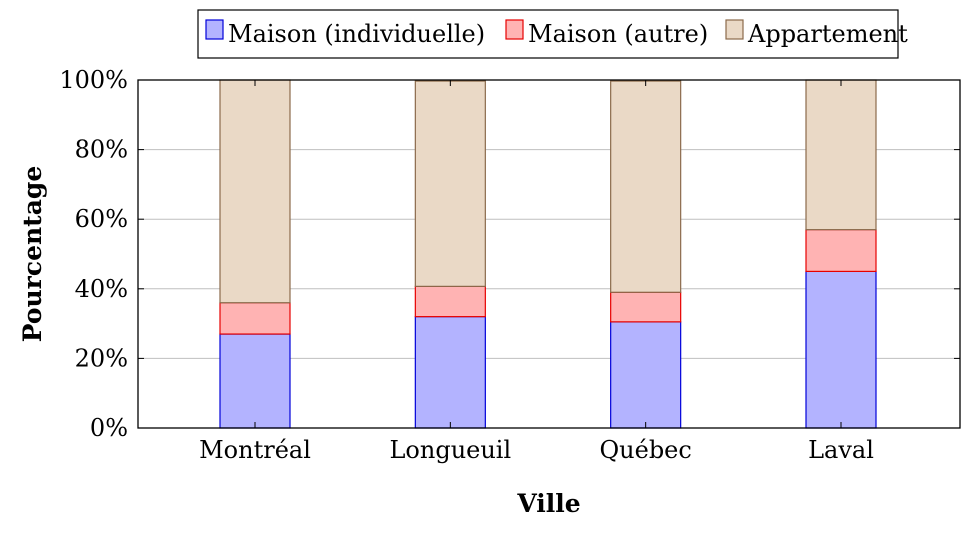 This screenshot has height=533, width=971. What do you see at coordinates (450, 450) in the screenshot?
I see `x-category-label: Longueuil` at bounding box center [450, 450].